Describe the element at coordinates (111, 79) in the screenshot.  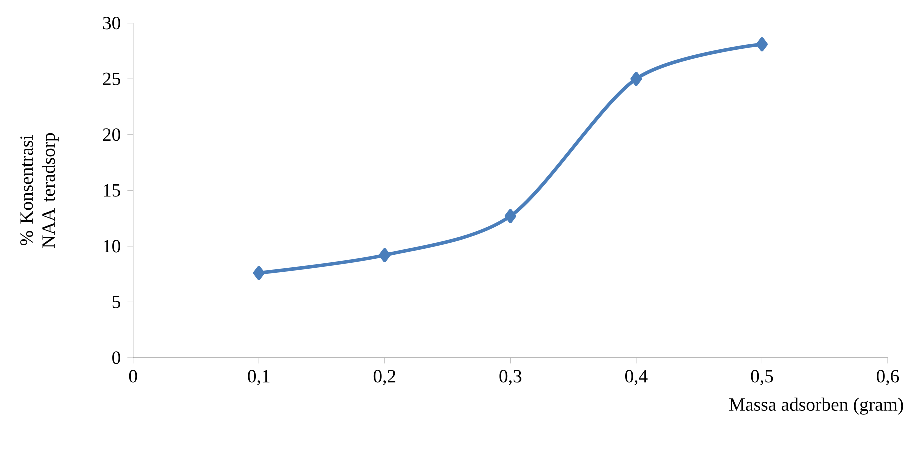
I see `y-tick-label: 25` at that location.